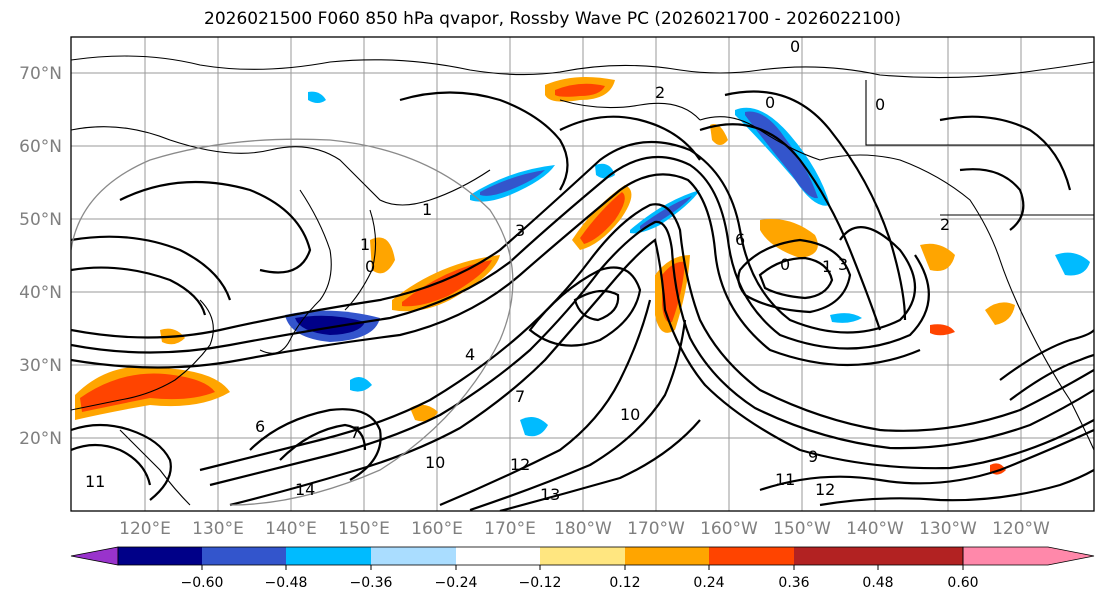 Image resolution: width=1105 pixels, height=604 pixels. I want to click on lon-label: 170°W, so click(656, 529).